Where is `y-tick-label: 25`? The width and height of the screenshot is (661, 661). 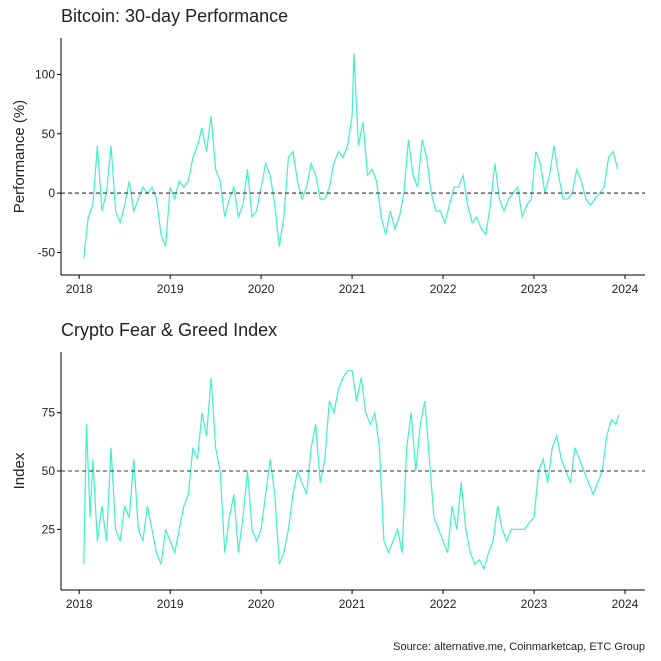 y-tick-label: 25 is located at coordinates (49, 529).